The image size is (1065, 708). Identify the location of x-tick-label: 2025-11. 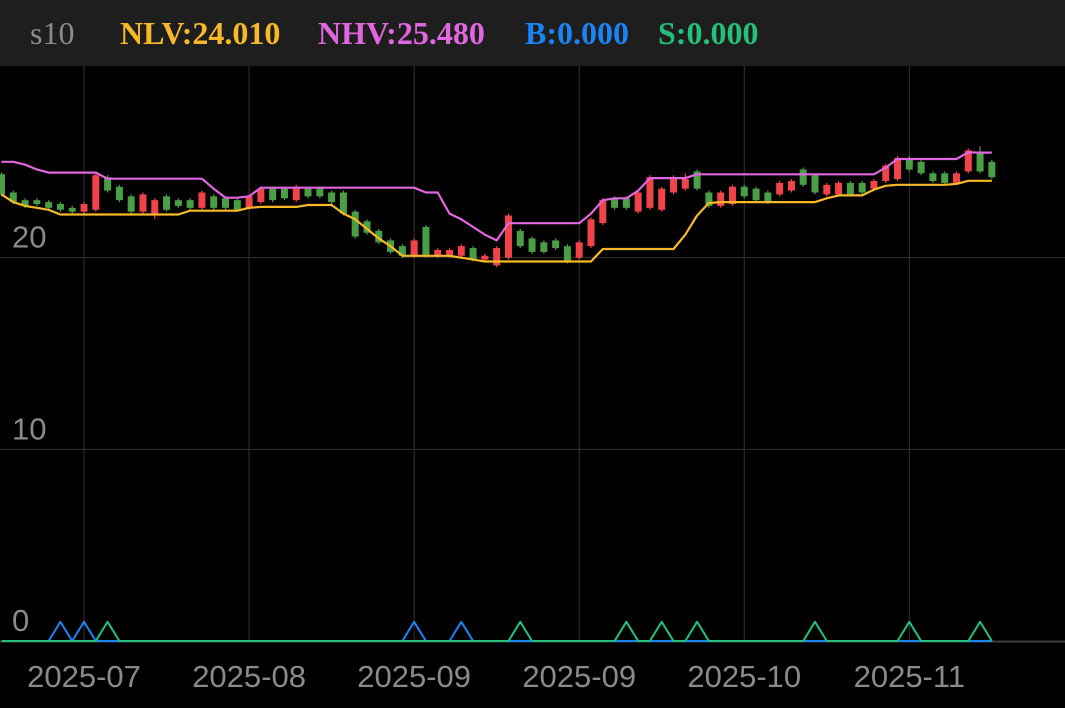
(909, 676).